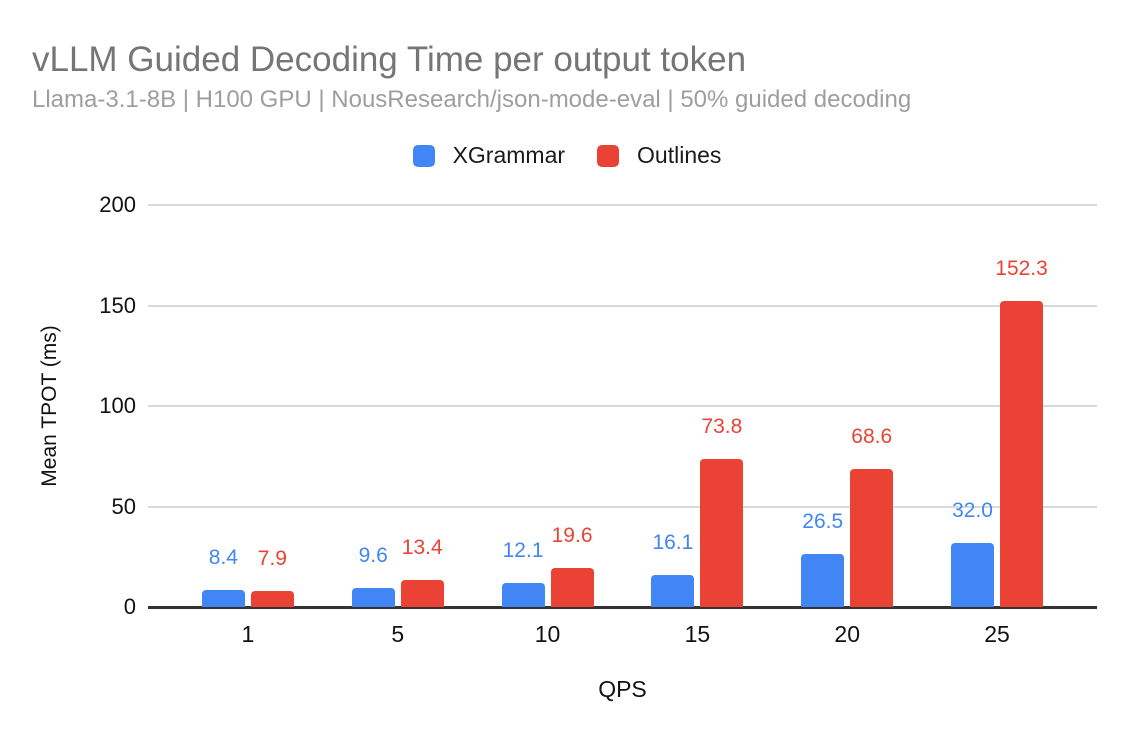  What do you see at coordinates (123, 506) in the screenshot?
I see `y-tick-label-50: 50` at bounding box center [123, 506].